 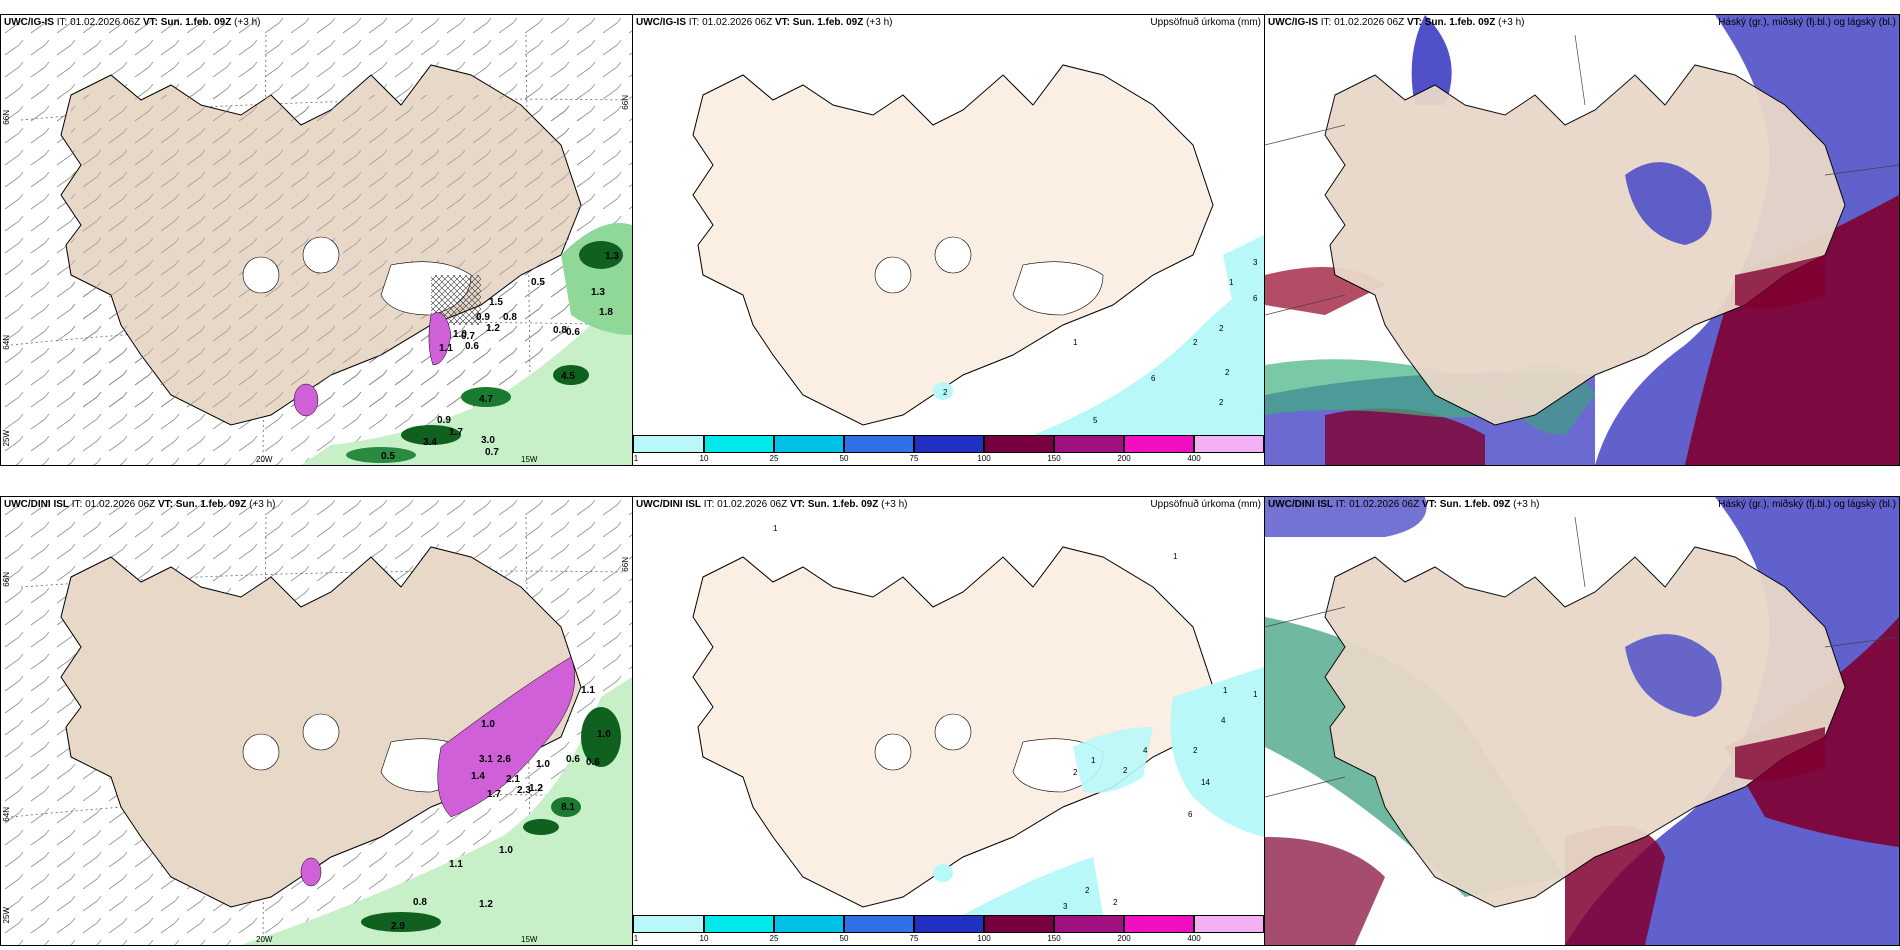 What do you see at coordinates (636, 458) in the screenshot?
I see `colorbar-tick: 1` at bounding box center [636, 458].